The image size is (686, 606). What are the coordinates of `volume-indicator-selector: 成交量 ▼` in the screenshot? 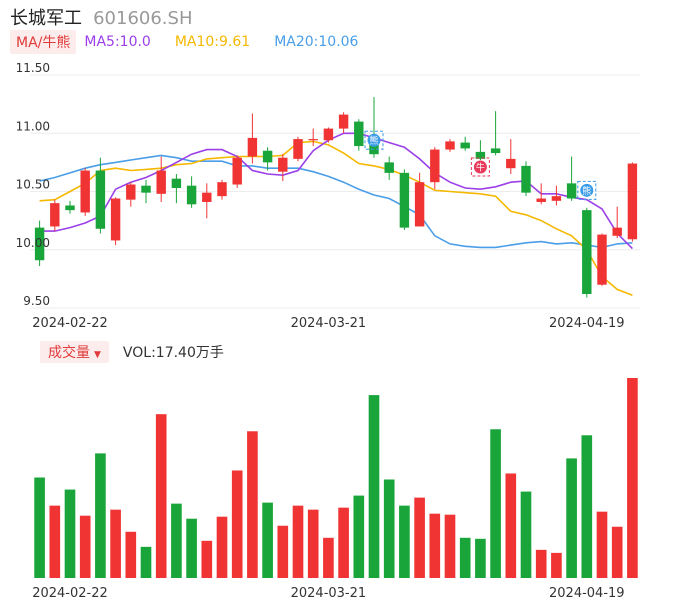 It's located at (74, 352).